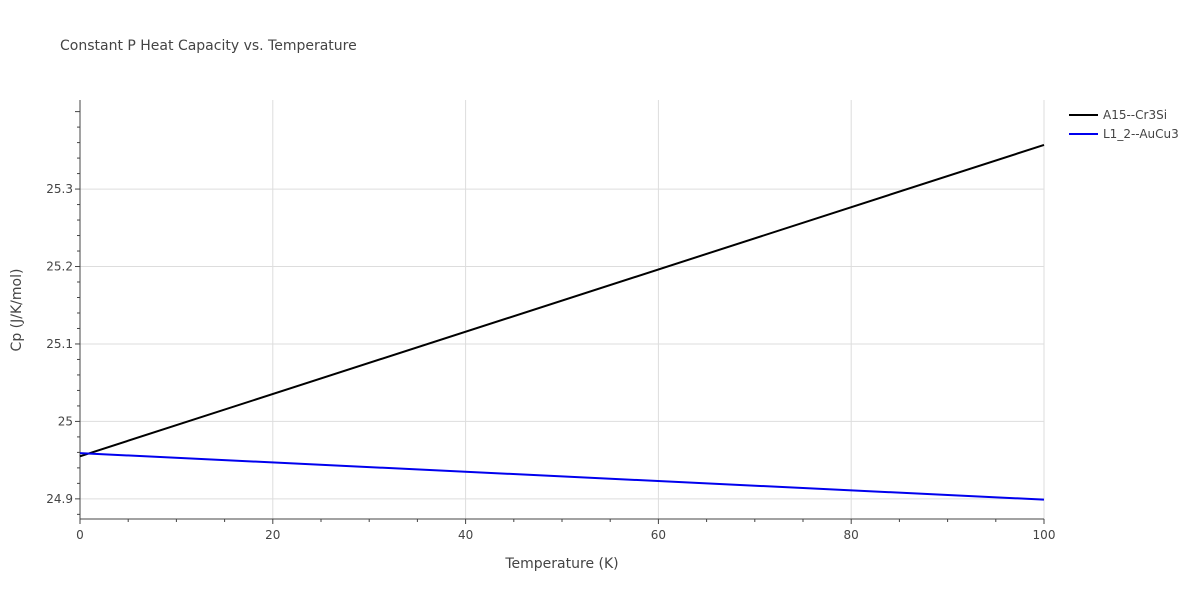 The image size is (1200, 600). Describe the element at coordinates (1141, 134) in the screenshot. I see `legend-label: L1_2--AuCu3` at that location.